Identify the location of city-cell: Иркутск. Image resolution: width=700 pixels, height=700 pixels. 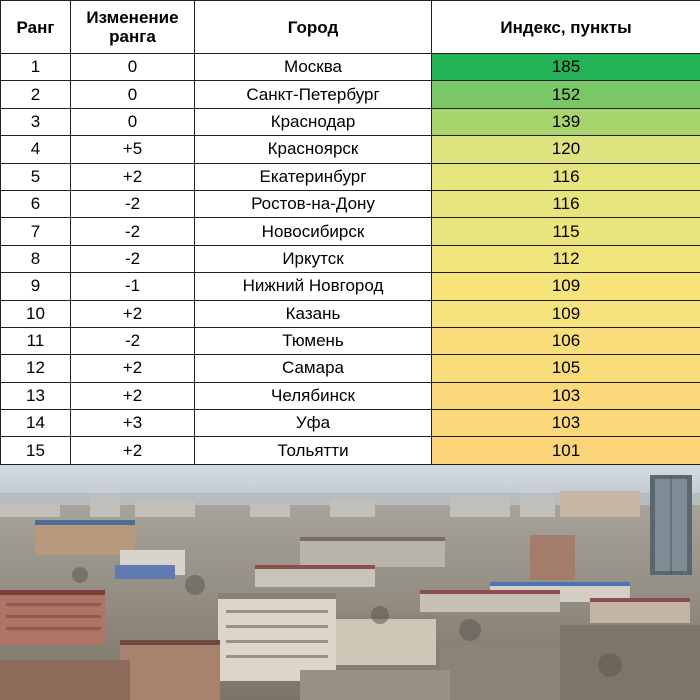
(313, 259).